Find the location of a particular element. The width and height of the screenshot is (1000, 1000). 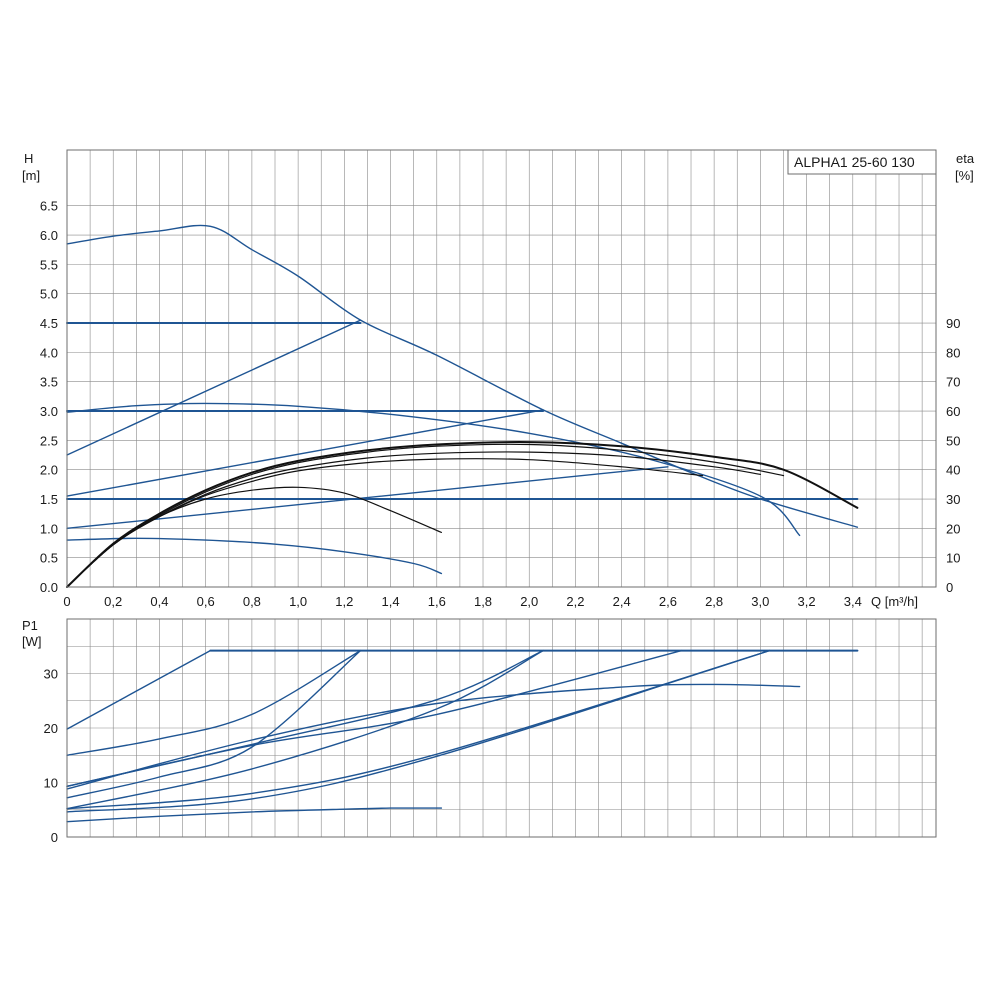

power-axis-unit: [W] is located at coordinates (32, 641).